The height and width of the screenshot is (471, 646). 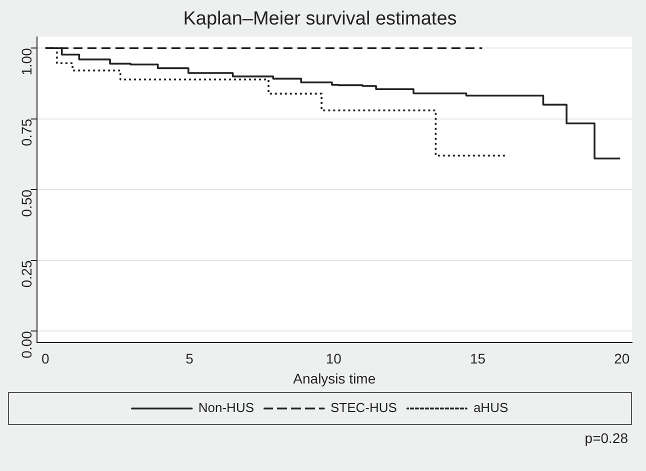 I want to click on x-tick-label: 0, so click(x=46, y=358).